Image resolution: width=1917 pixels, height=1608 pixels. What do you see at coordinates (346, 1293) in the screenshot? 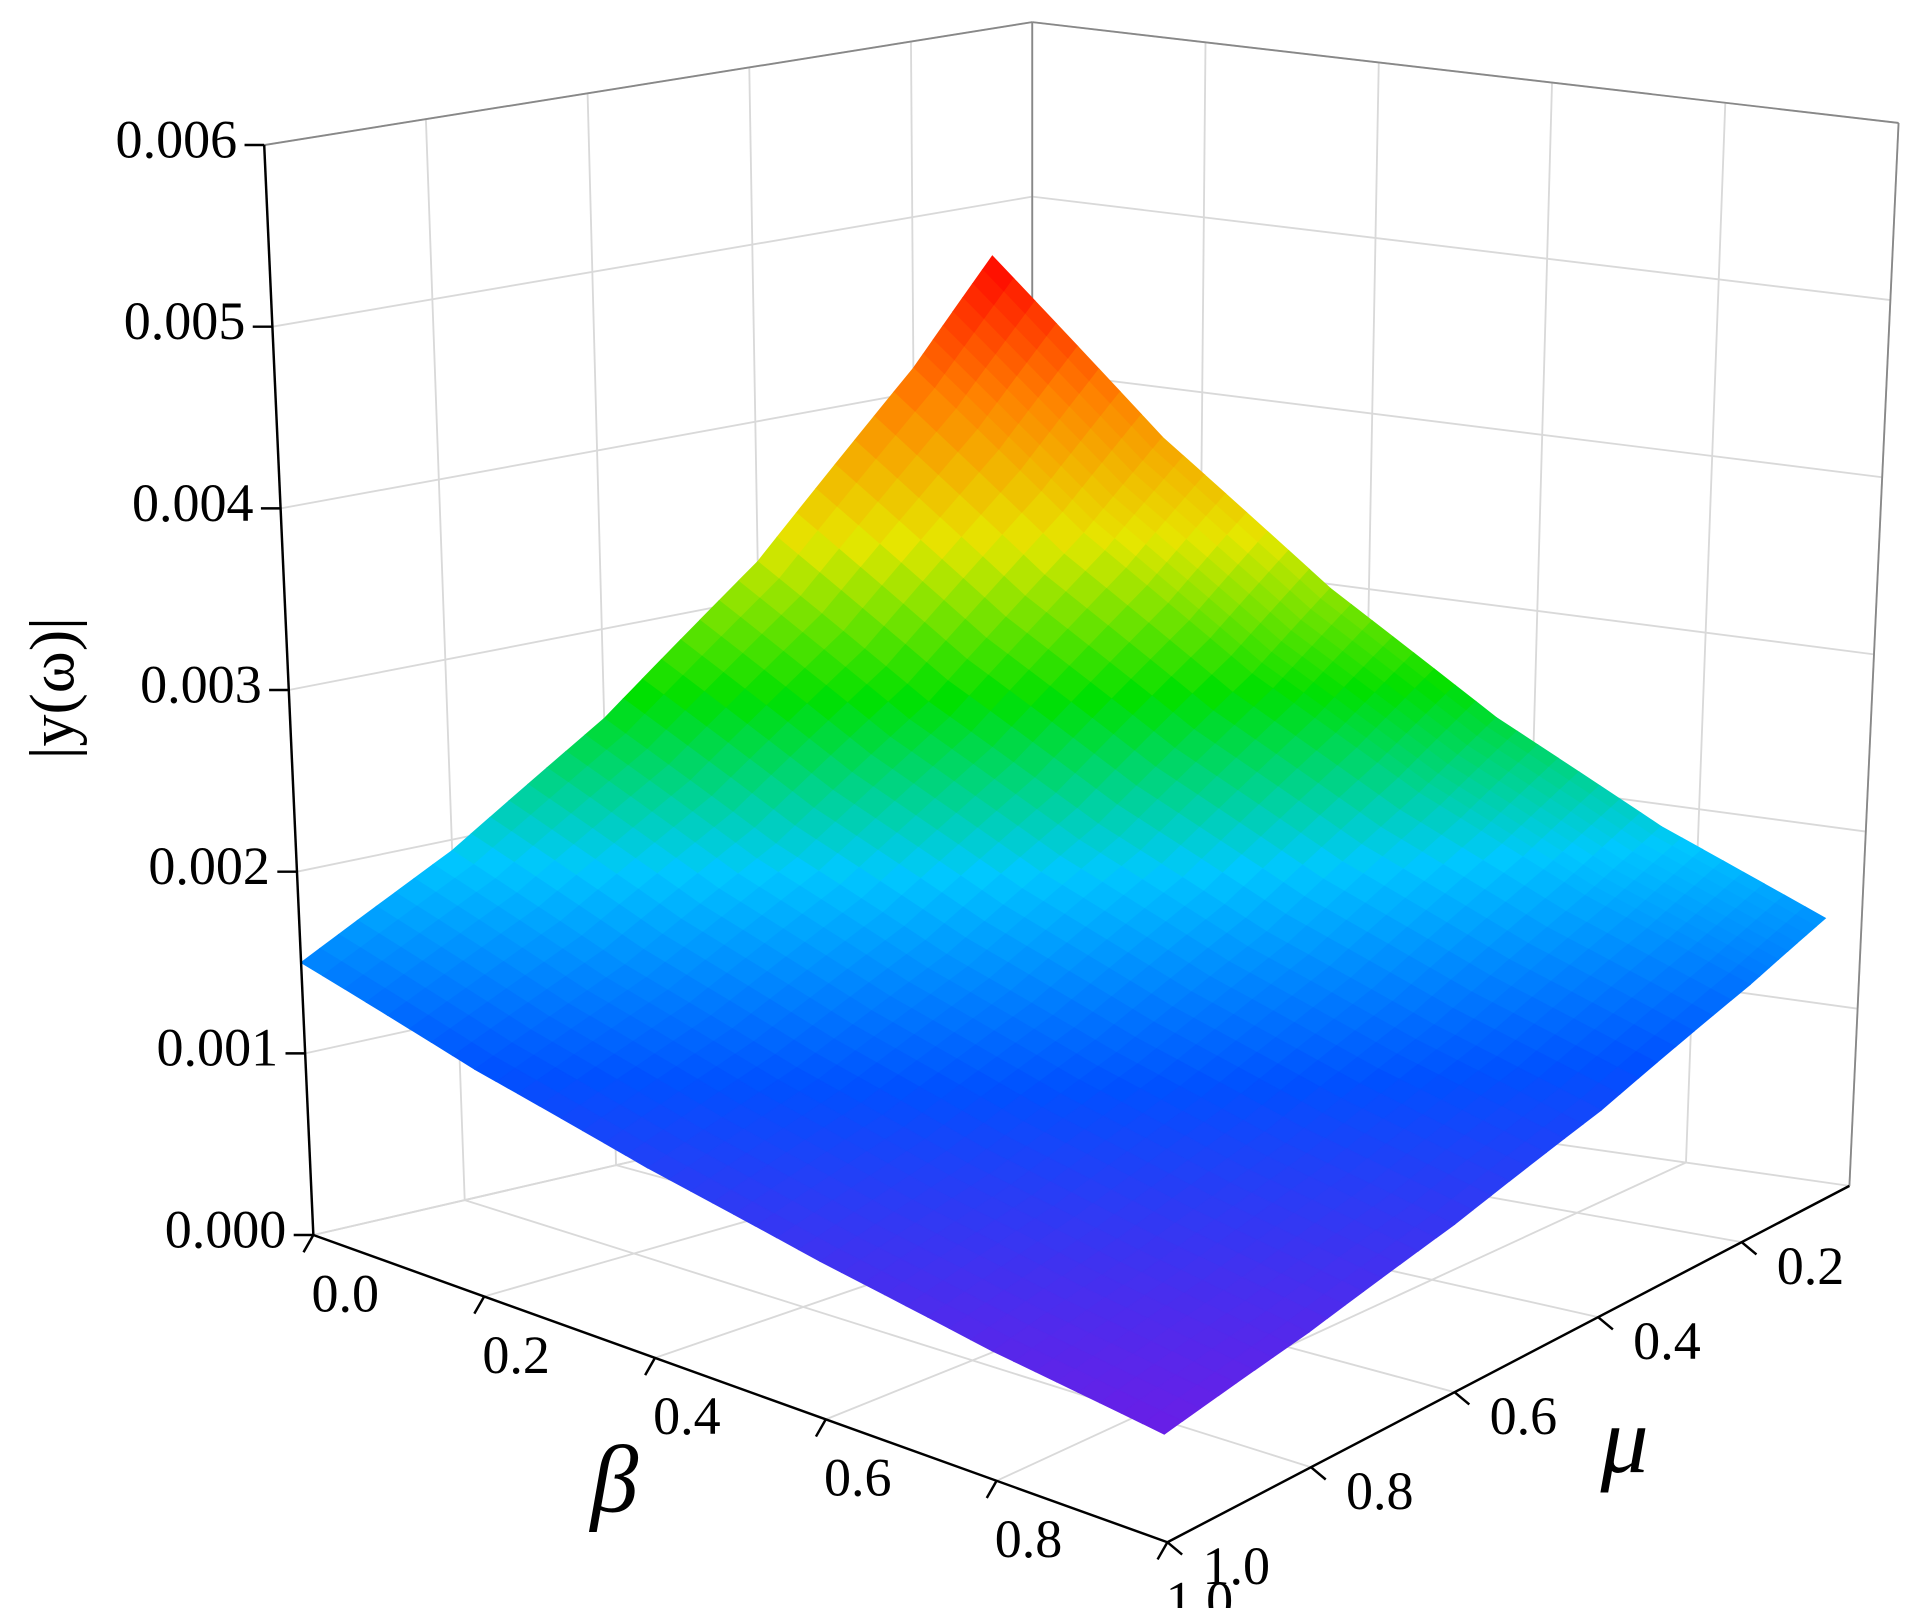
I see `x-tick-label: 0.0` at bounding box center [346, 1293].